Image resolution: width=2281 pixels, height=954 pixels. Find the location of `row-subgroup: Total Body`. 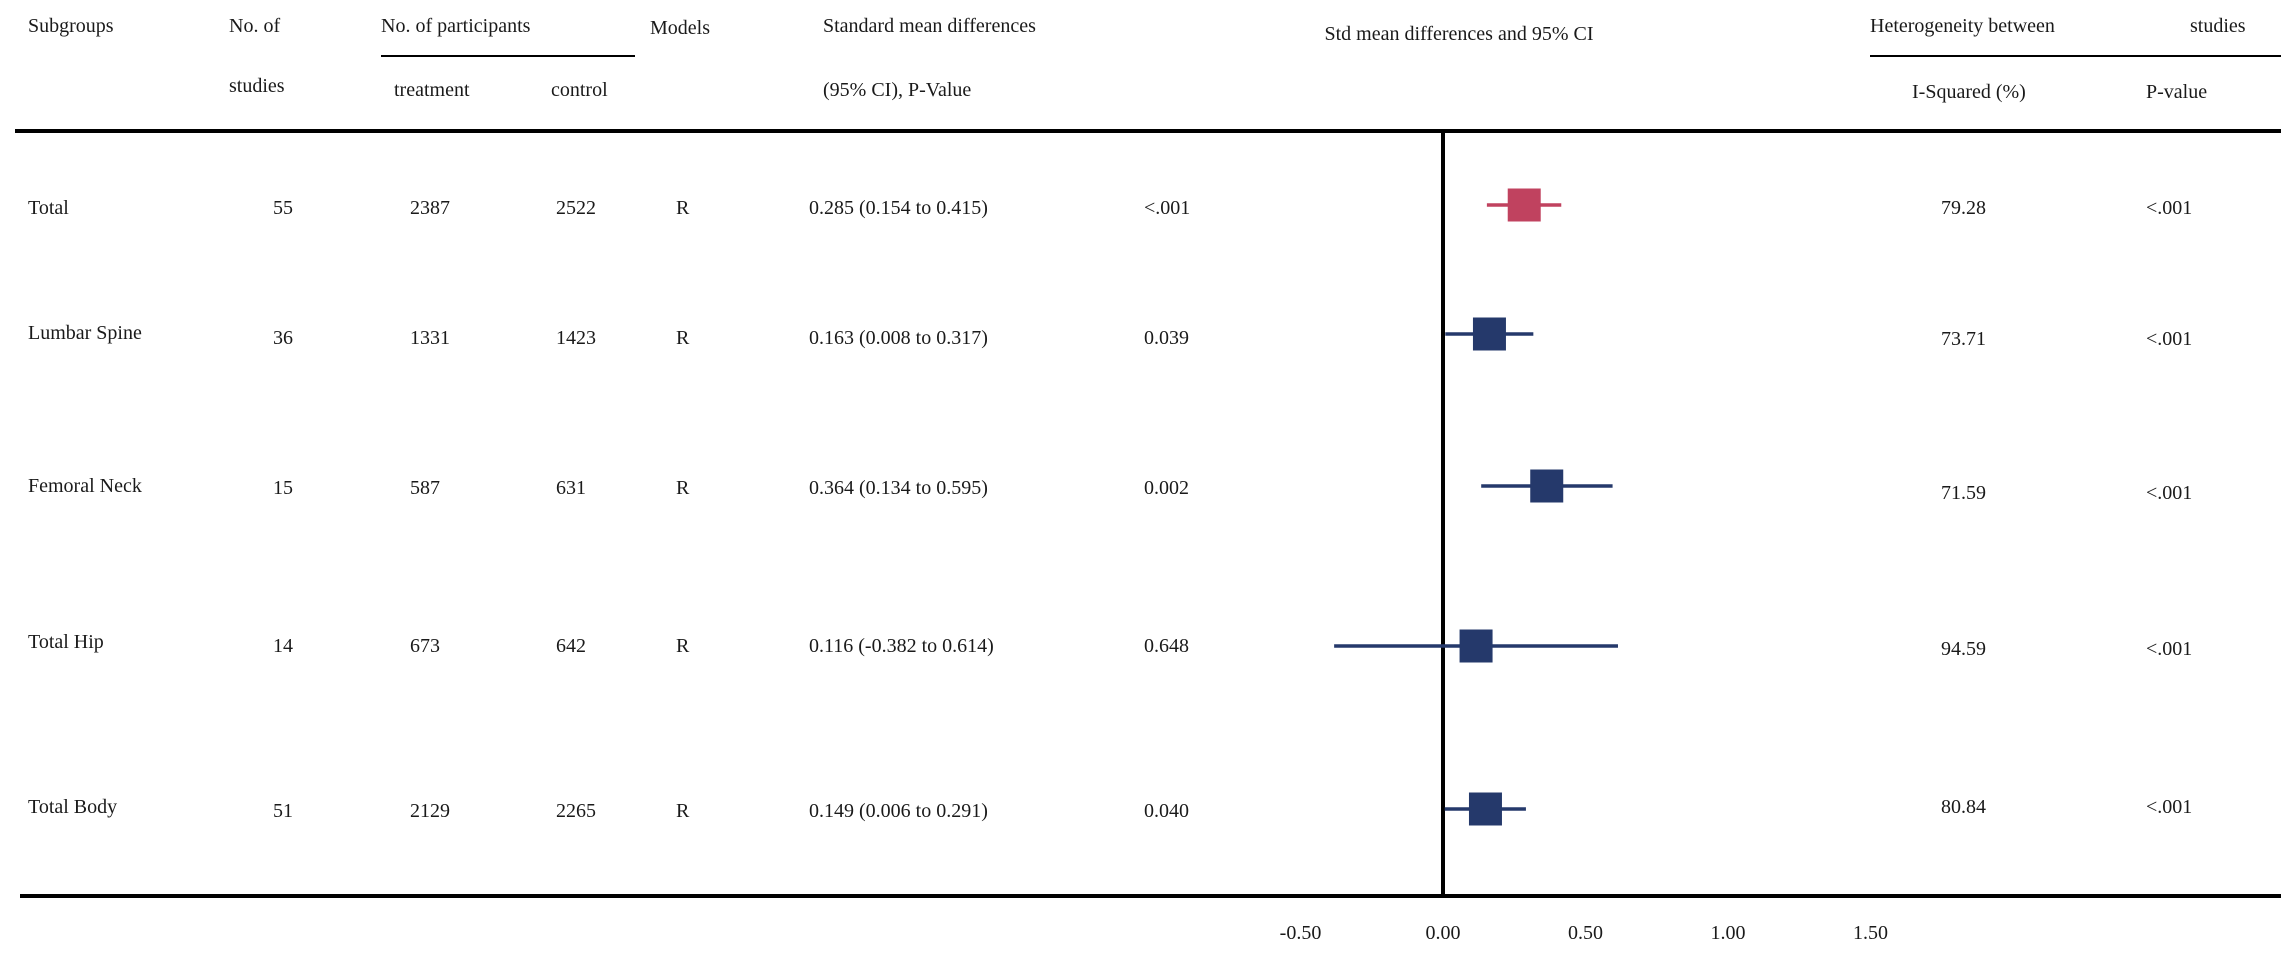

row-subgroup: Total Body is located at coordinates (73, 807).